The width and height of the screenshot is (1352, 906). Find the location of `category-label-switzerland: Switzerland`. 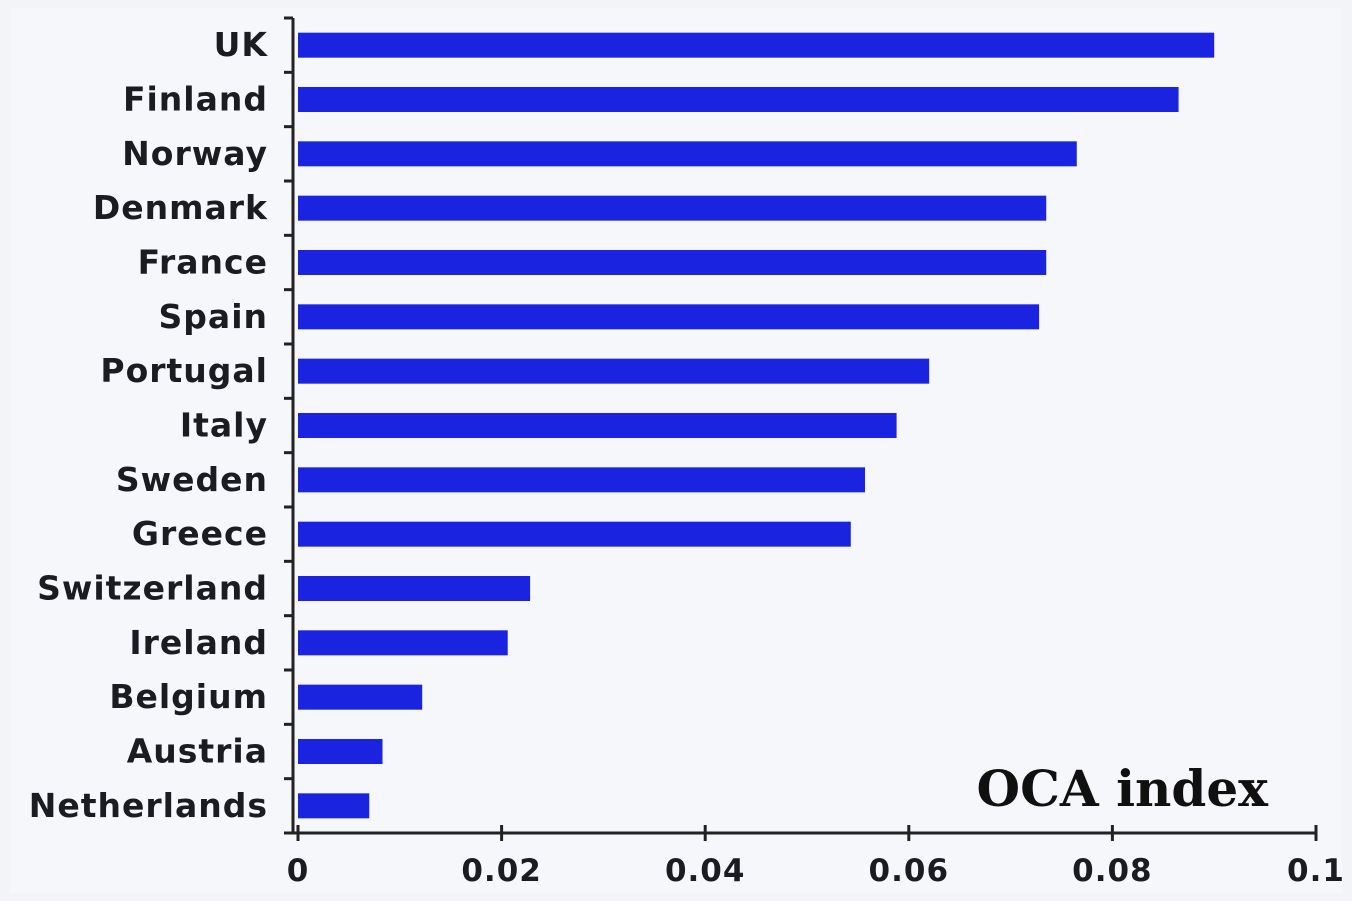

category-label-switzerland: Switzerland is located at coordinates (152, 588).